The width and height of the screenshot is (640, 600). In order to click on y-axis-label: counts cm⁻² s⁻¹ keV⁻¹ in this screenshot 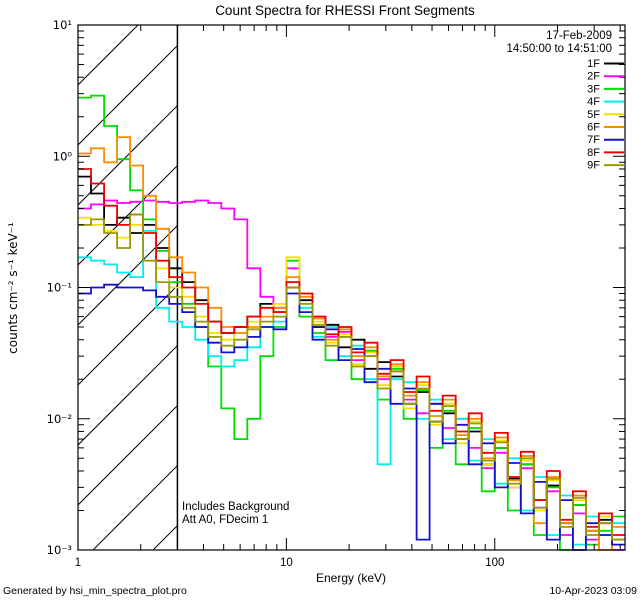, I will do `click(13, 288)`.